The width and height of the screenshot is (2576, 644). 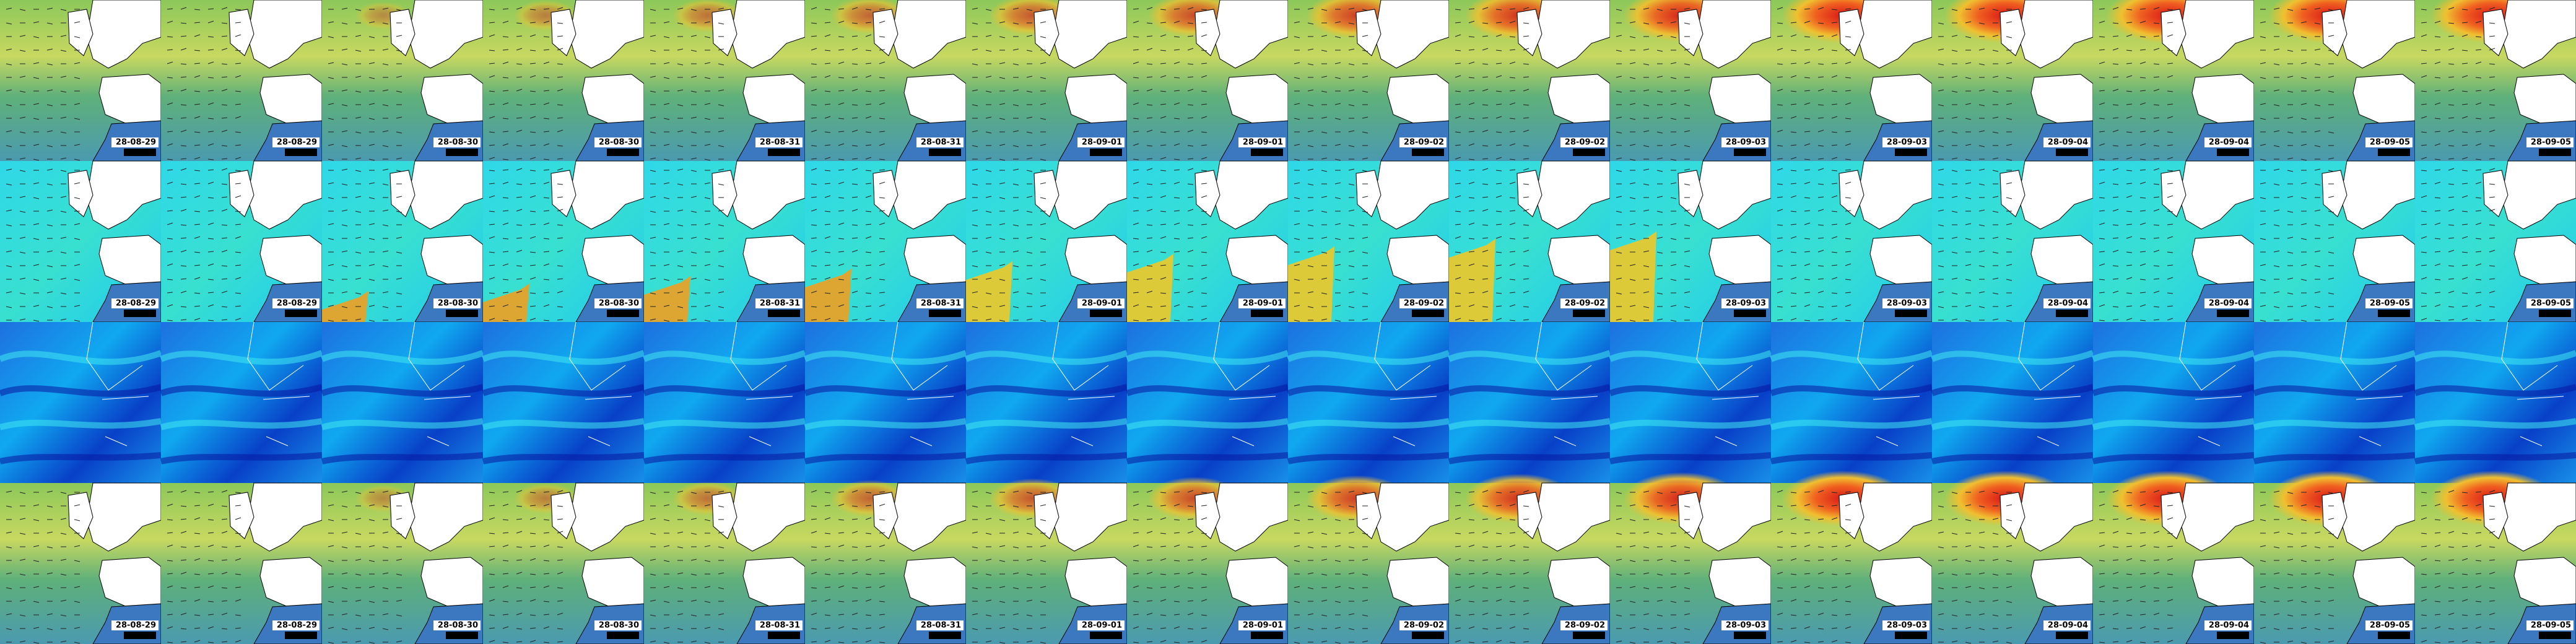 I want to click on map-tile, so click(x=1368, y=402).